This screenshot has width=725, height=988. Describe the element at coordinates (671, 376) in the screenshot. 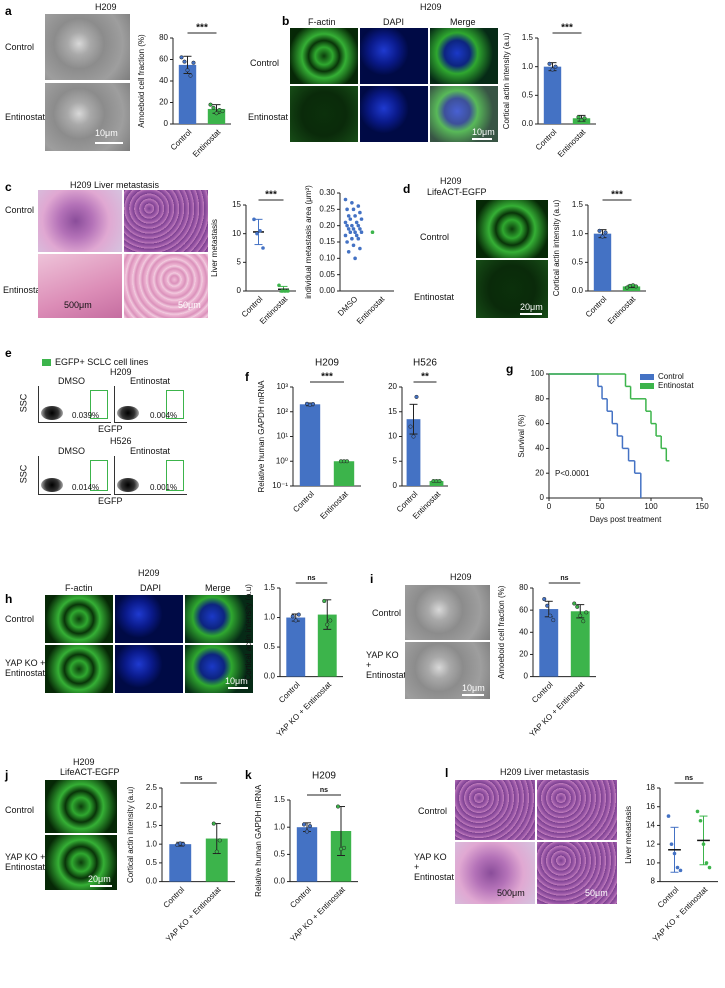

I see `legend-label: Control` at that location.